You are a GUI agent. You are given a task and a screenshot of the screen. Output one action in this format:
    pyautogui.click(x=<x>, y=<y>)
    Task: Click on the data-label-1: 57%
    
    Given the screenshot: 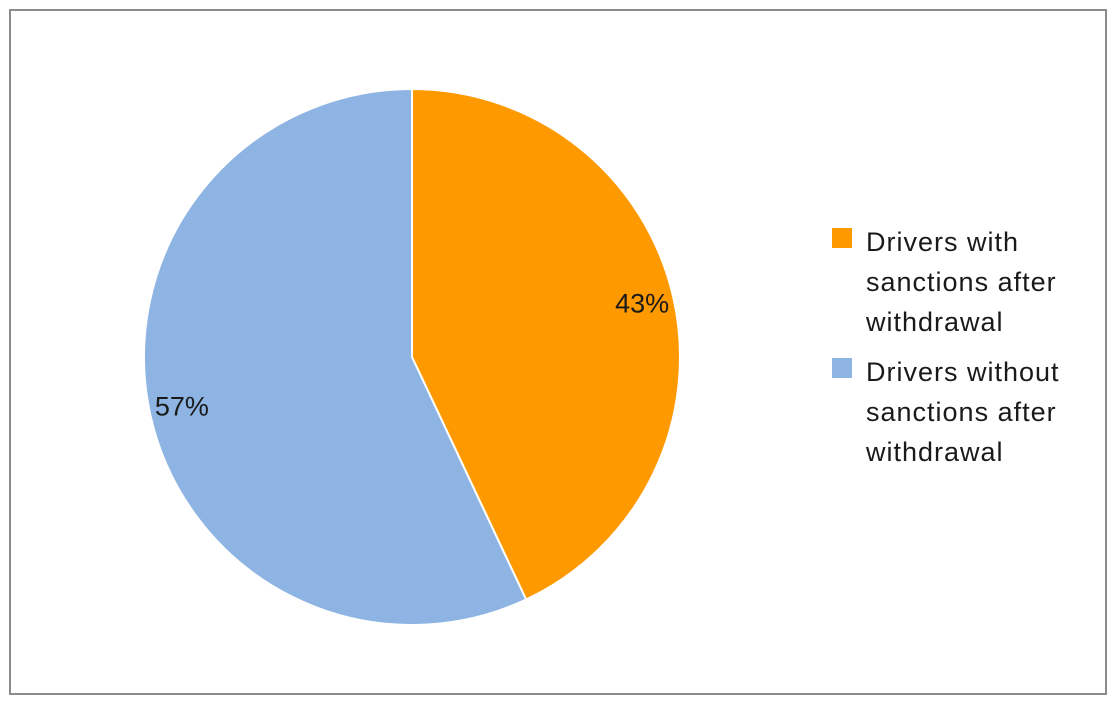 What is the action you would take?
    pyautogui.click(x=182, y=407)
    